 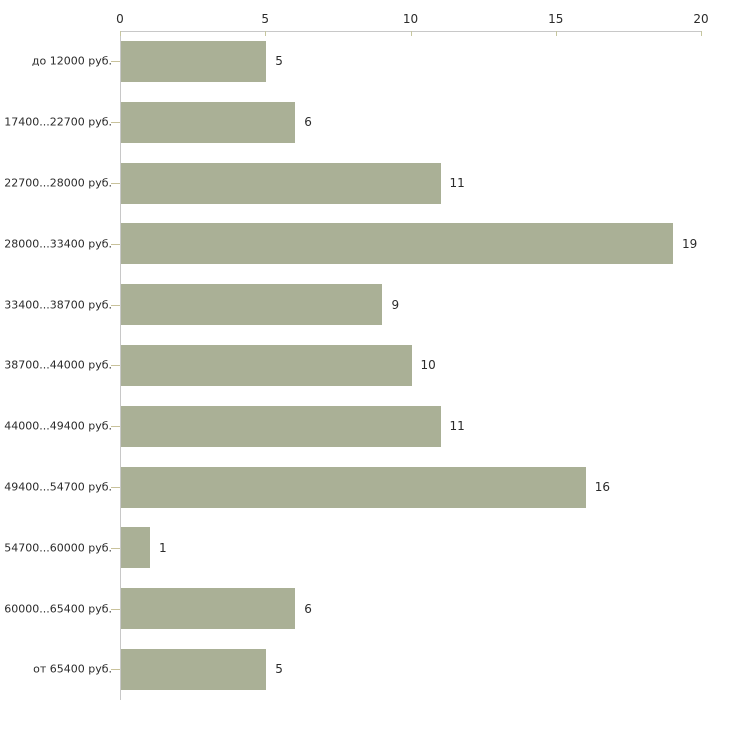 What do you see at coordinates (281, 183) in the screenshot?
I see `bar-22700...28000 руб.` at bounding box center [281, 183].